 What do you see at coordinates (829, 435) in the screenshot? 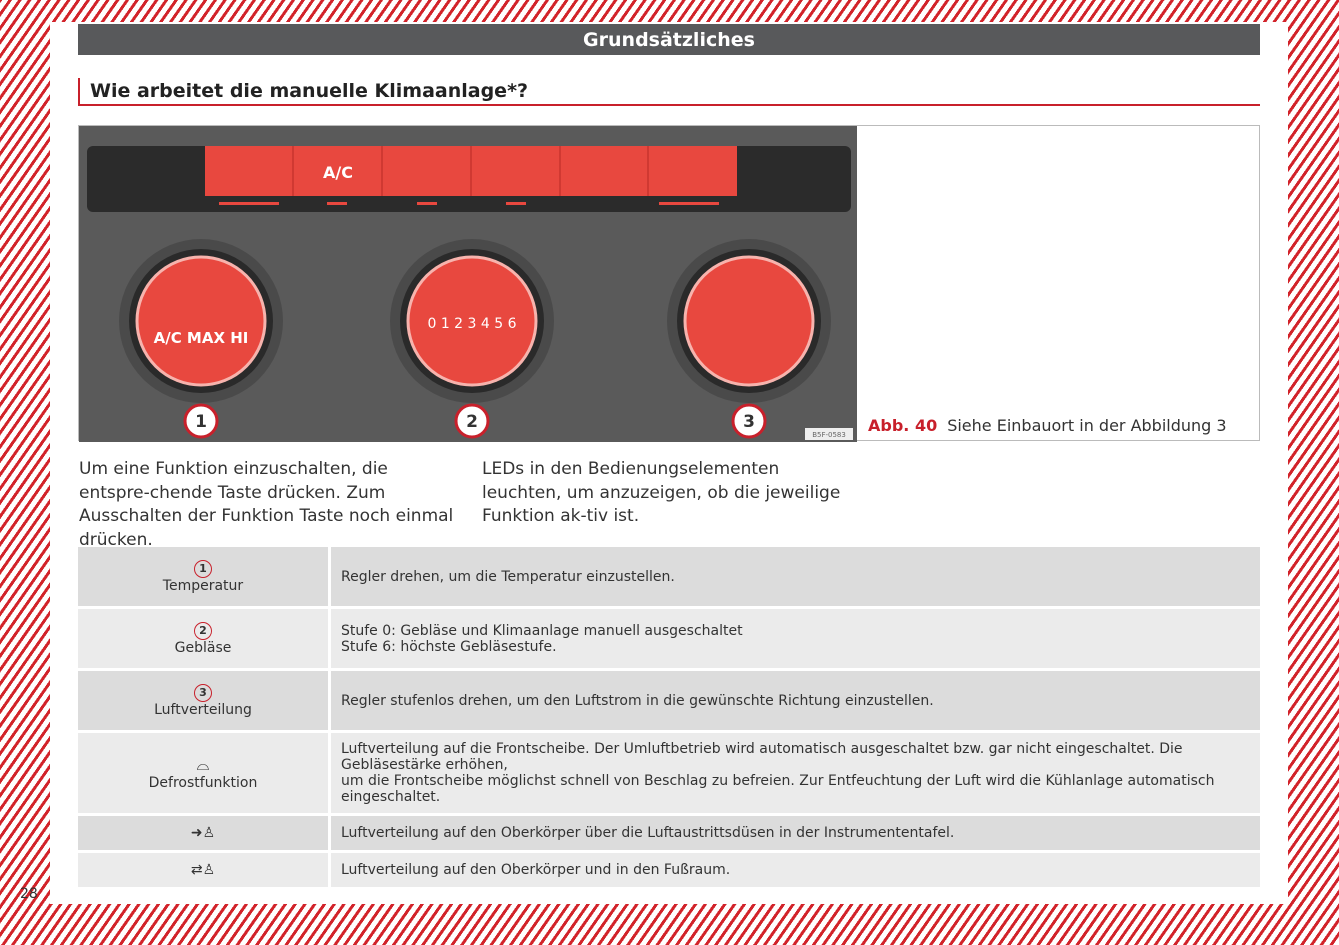
I see `image-code: B5F-0583` at bounding box center [829, 435].